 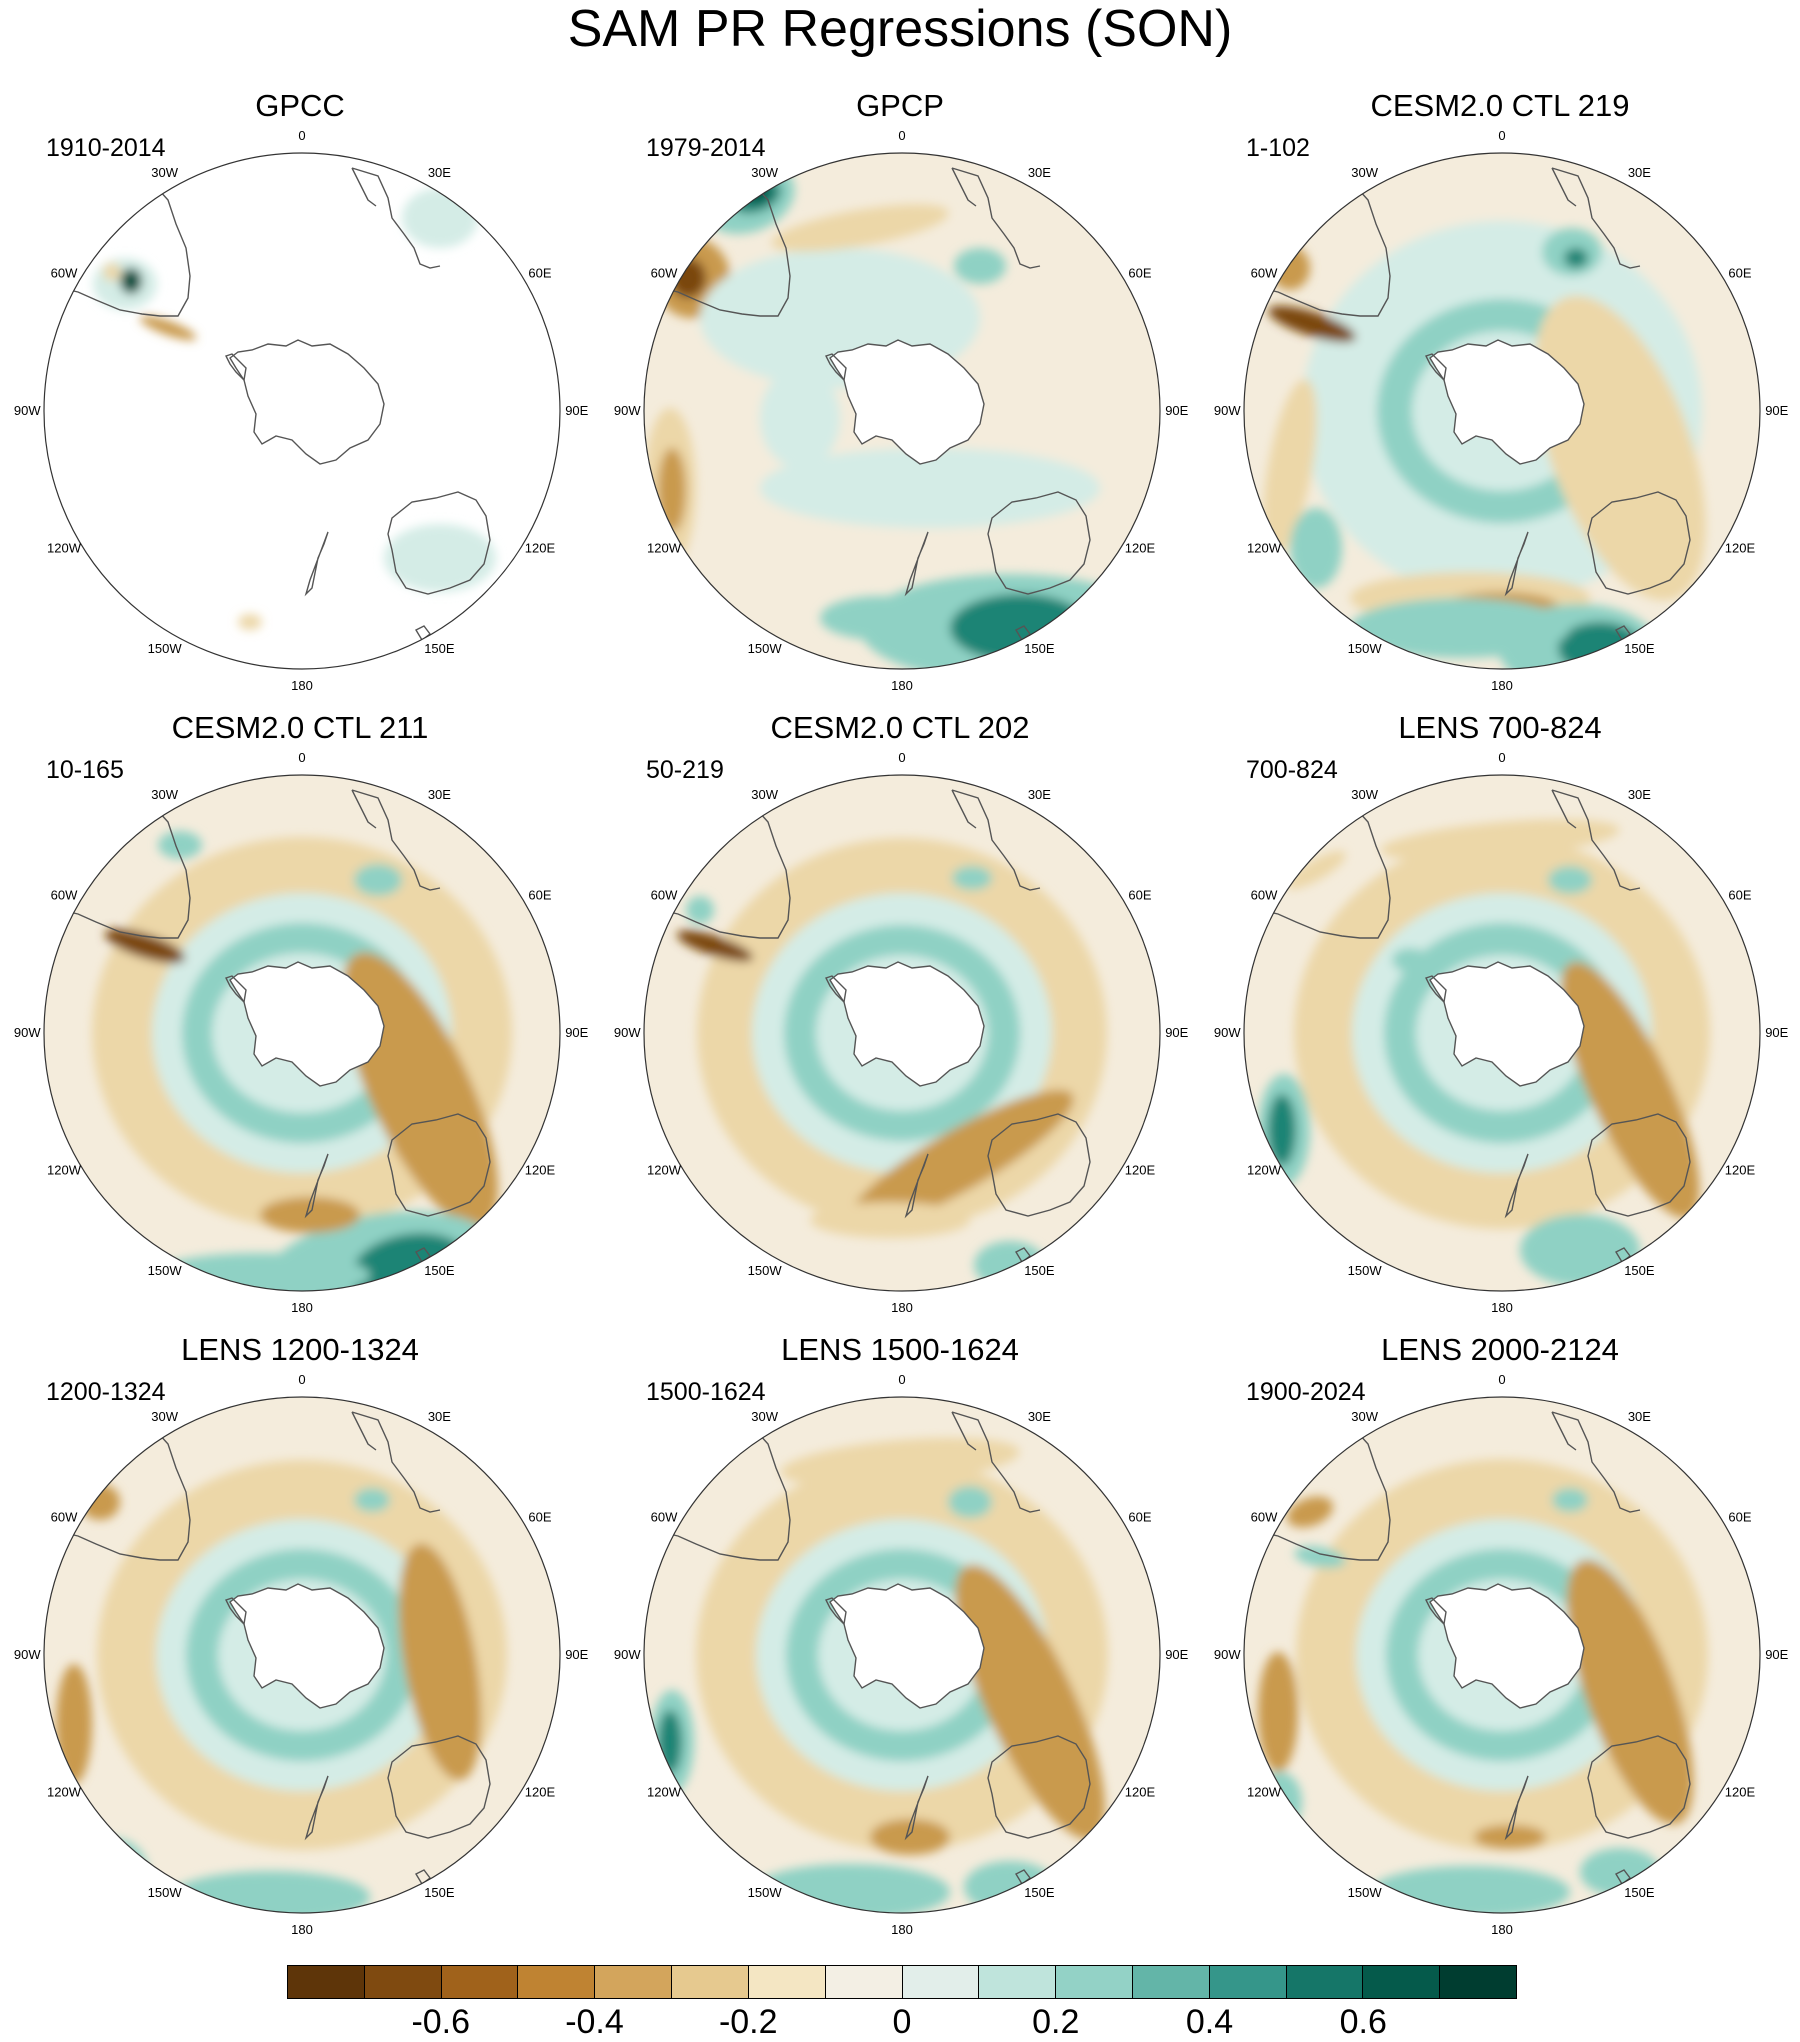 What do you see at coordinates (1306, 1392) in the screenshot?
I see `period-label: 1900-2024` at bounding box center [1306, 1392].